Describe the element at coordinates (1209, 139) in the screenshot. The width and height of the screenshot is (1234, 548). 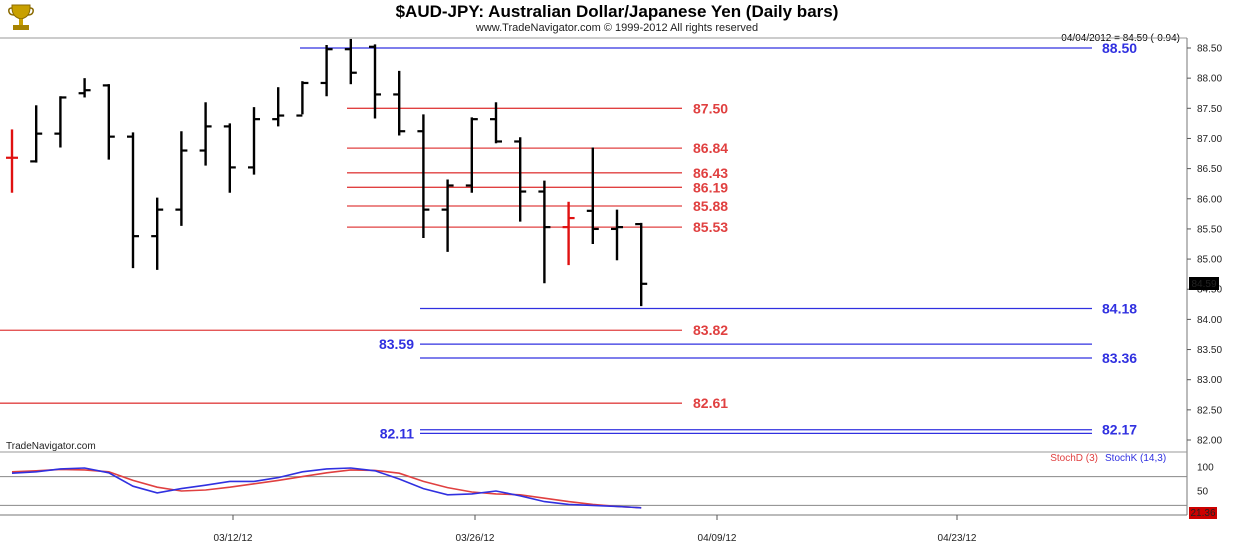
I see `y-tick-label: 87.00` at that location.